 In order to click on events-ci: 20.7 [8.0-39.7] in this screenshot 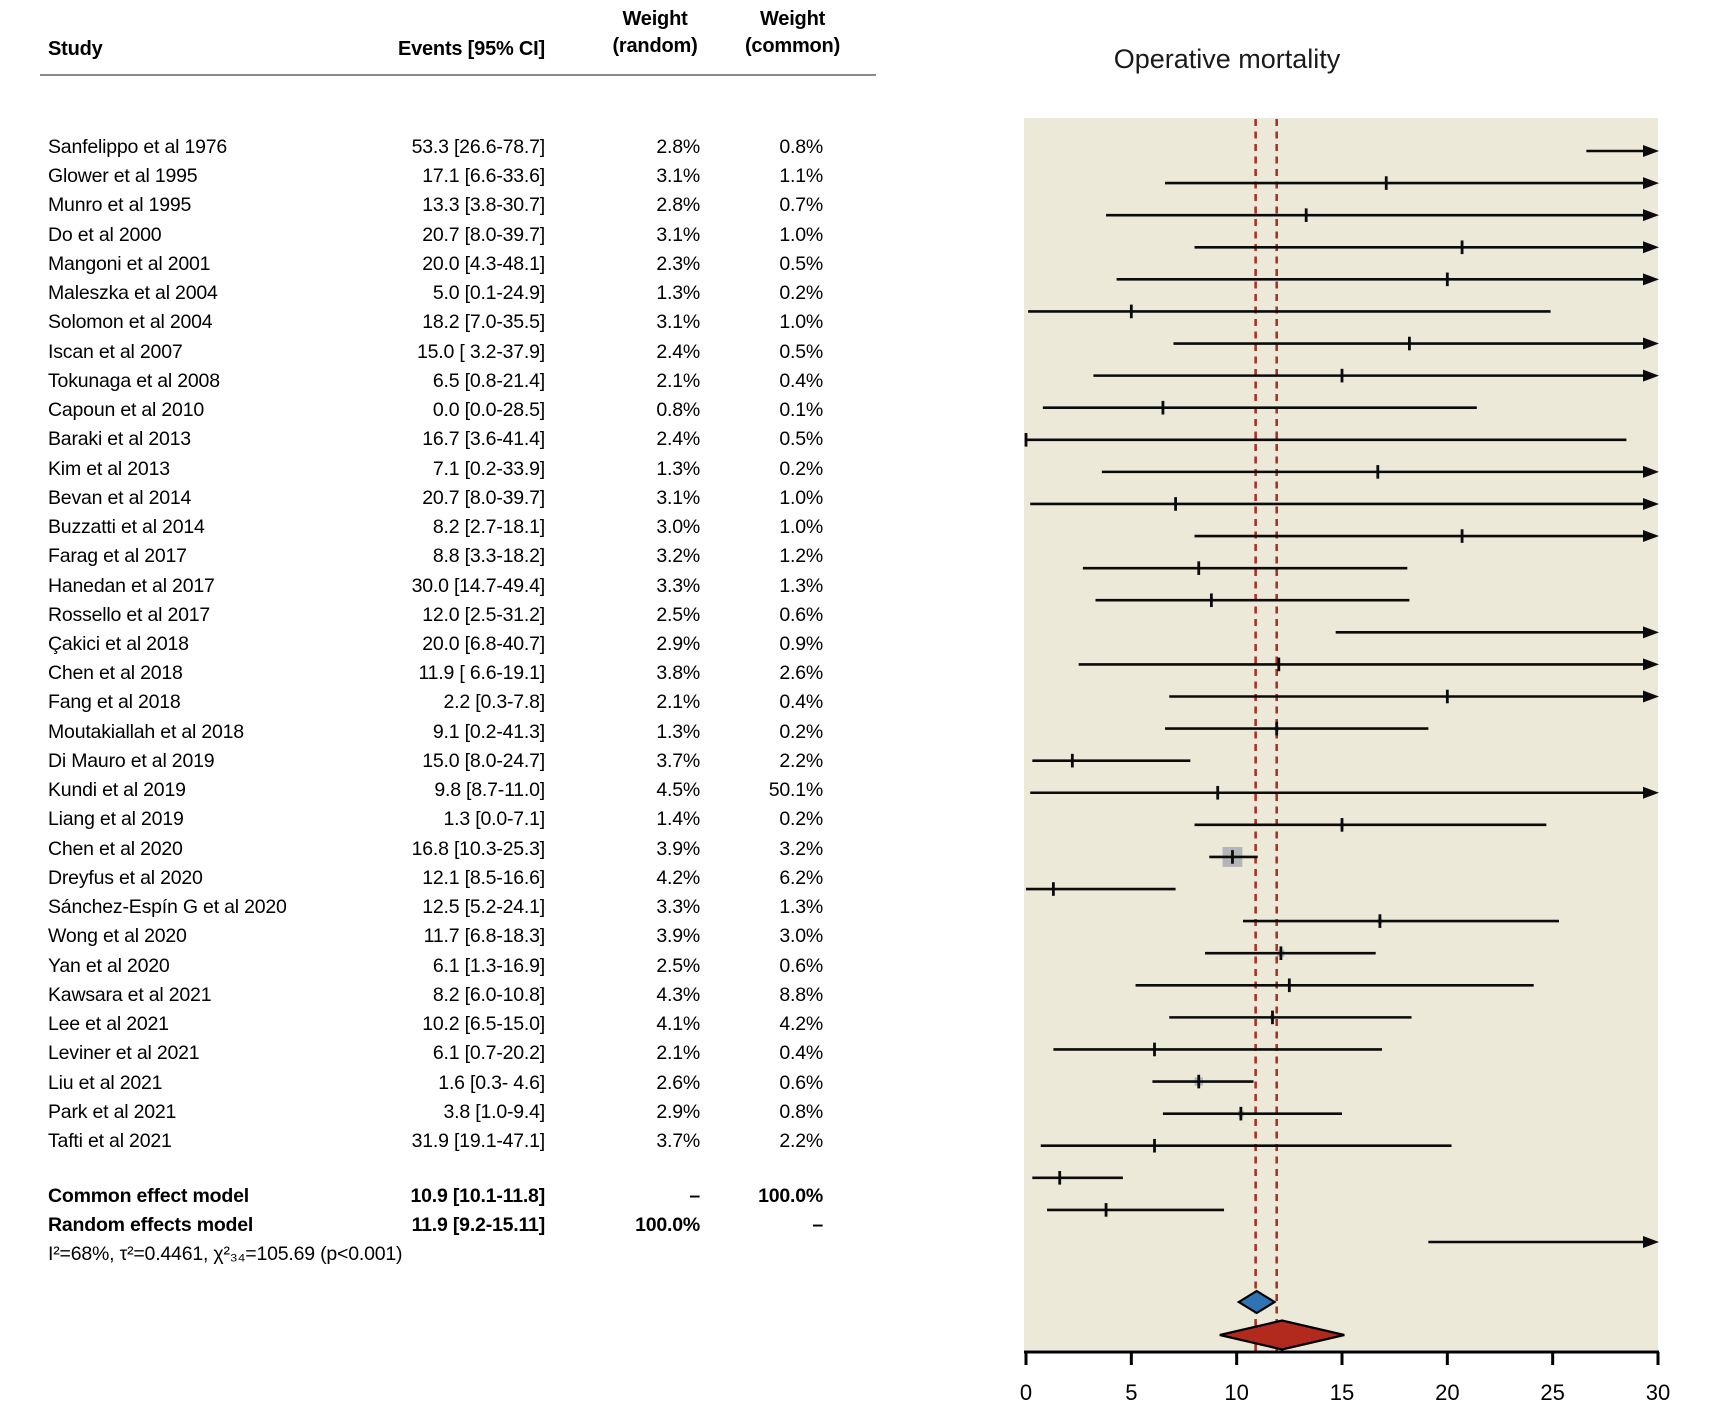, I will do `click(483, 497)`.